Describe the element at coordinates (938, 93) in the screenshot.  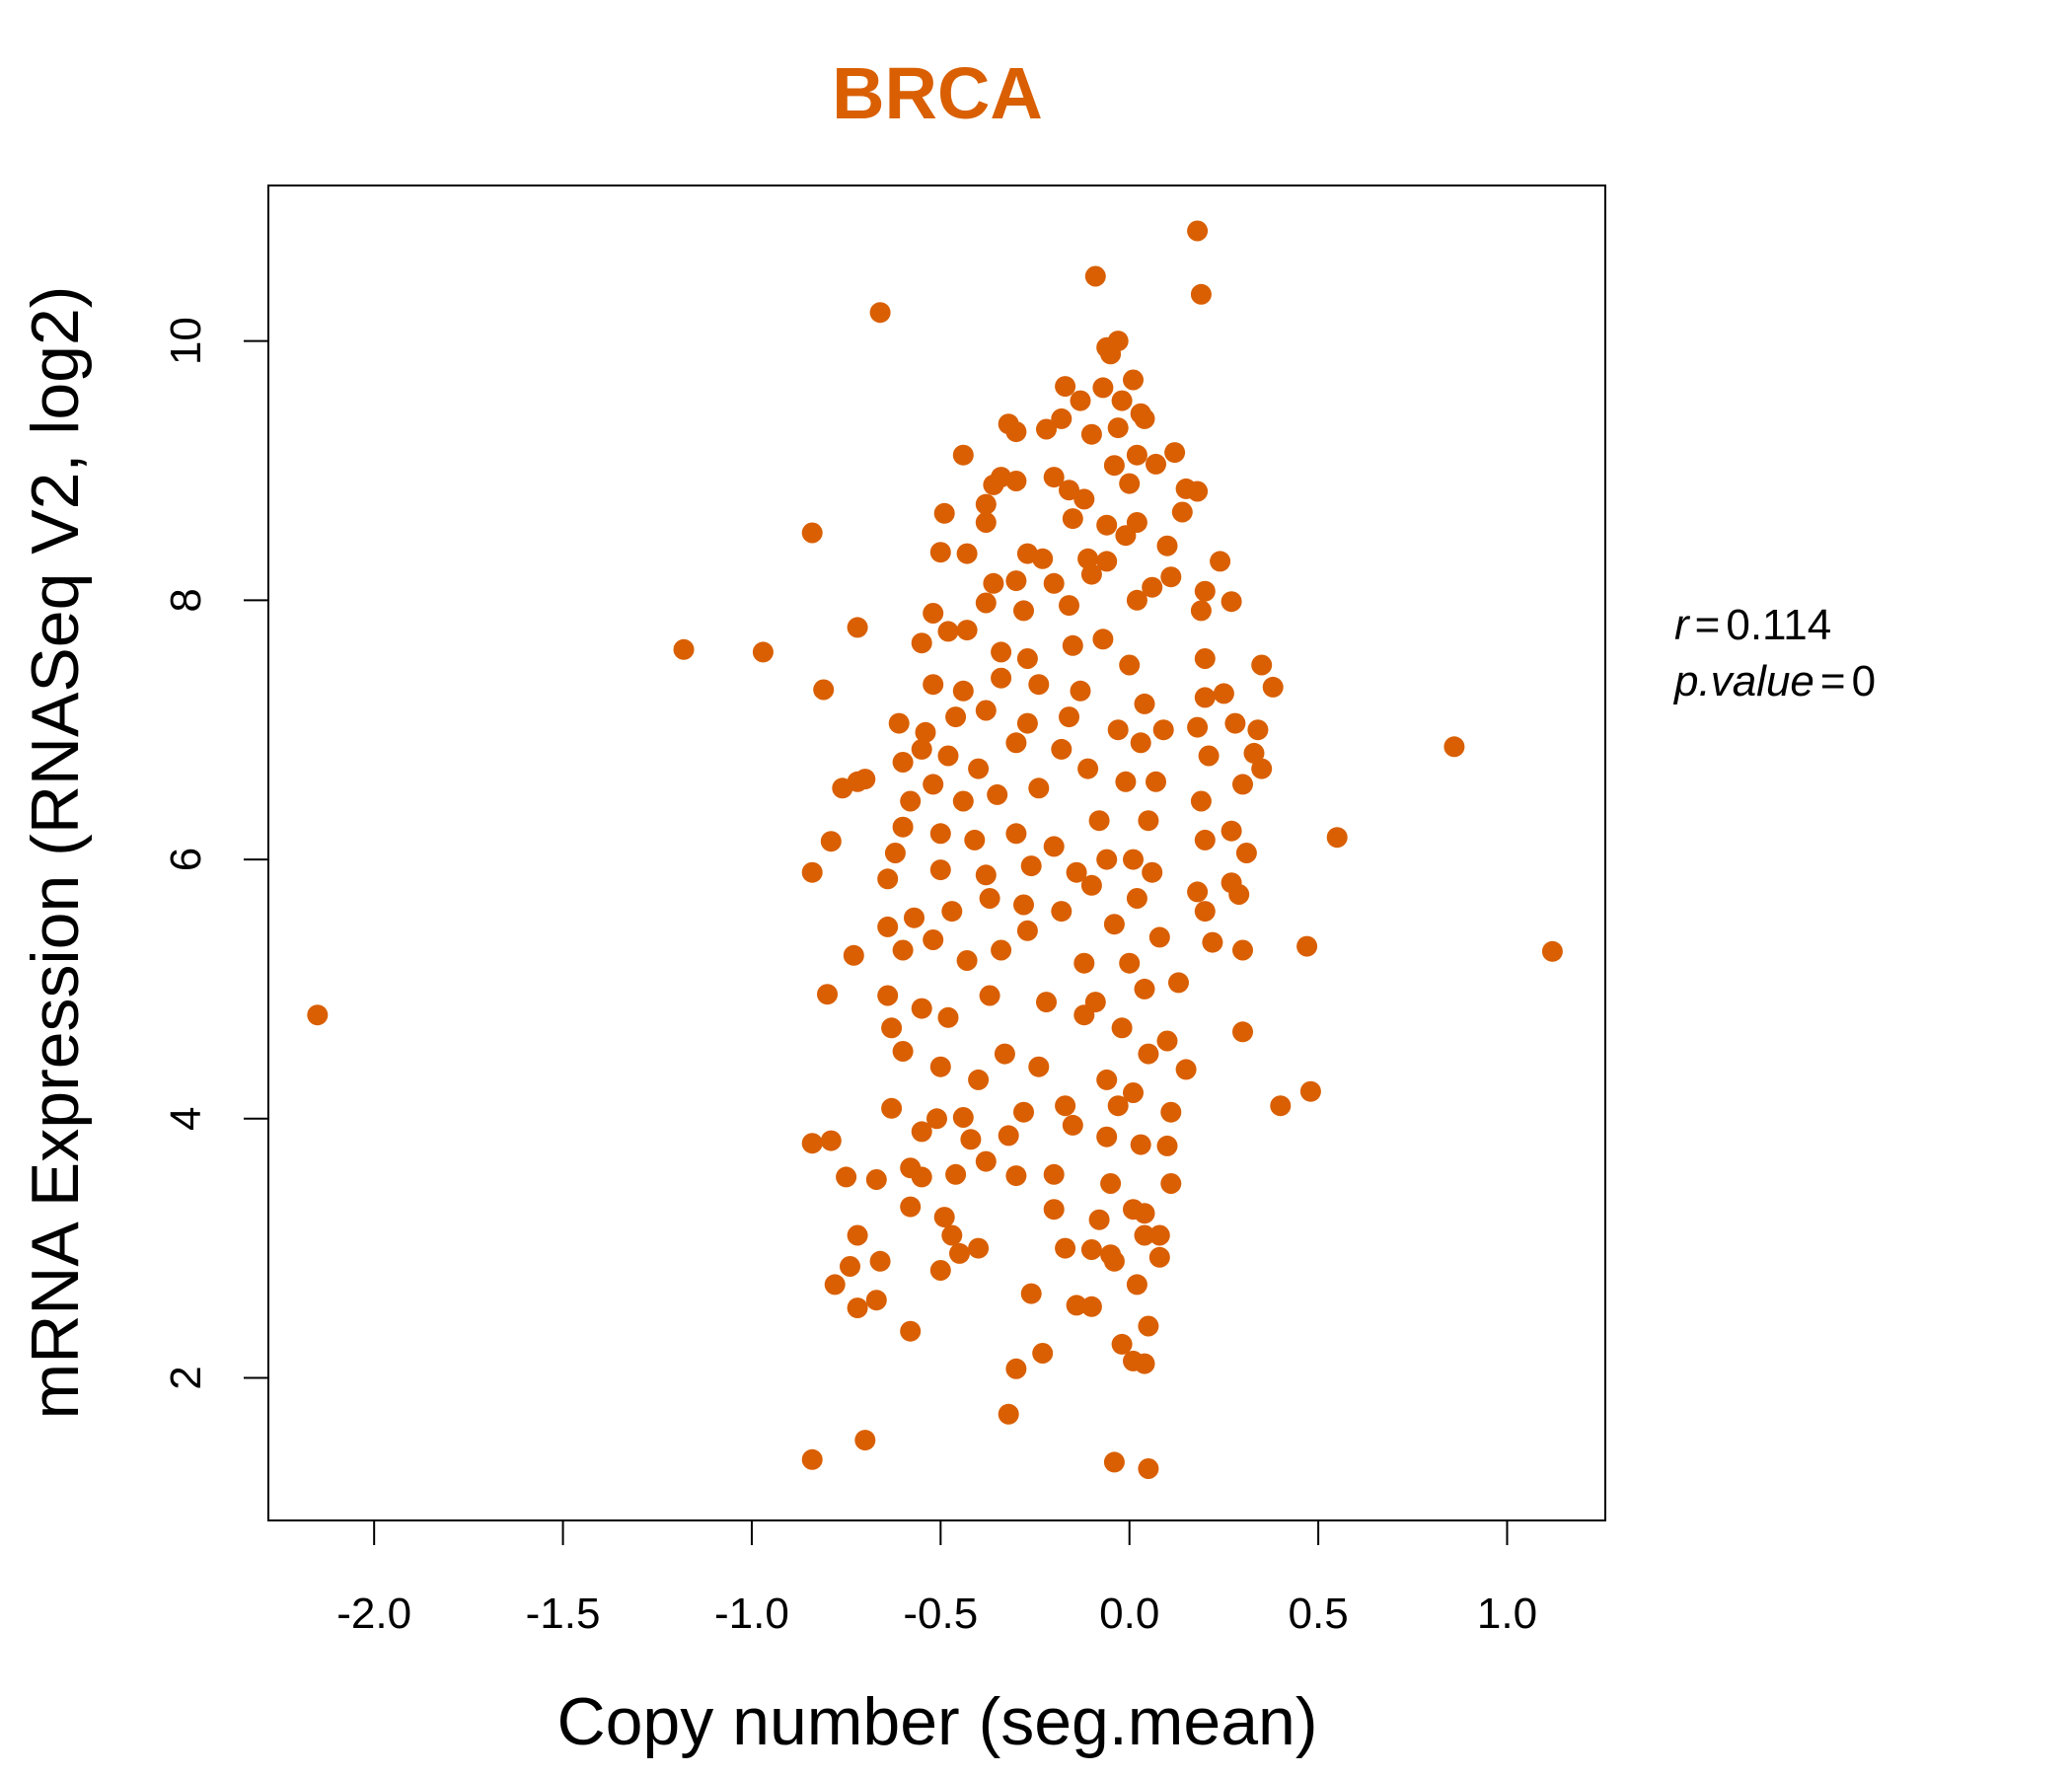
I see `chart-title: BRCA` at that location.